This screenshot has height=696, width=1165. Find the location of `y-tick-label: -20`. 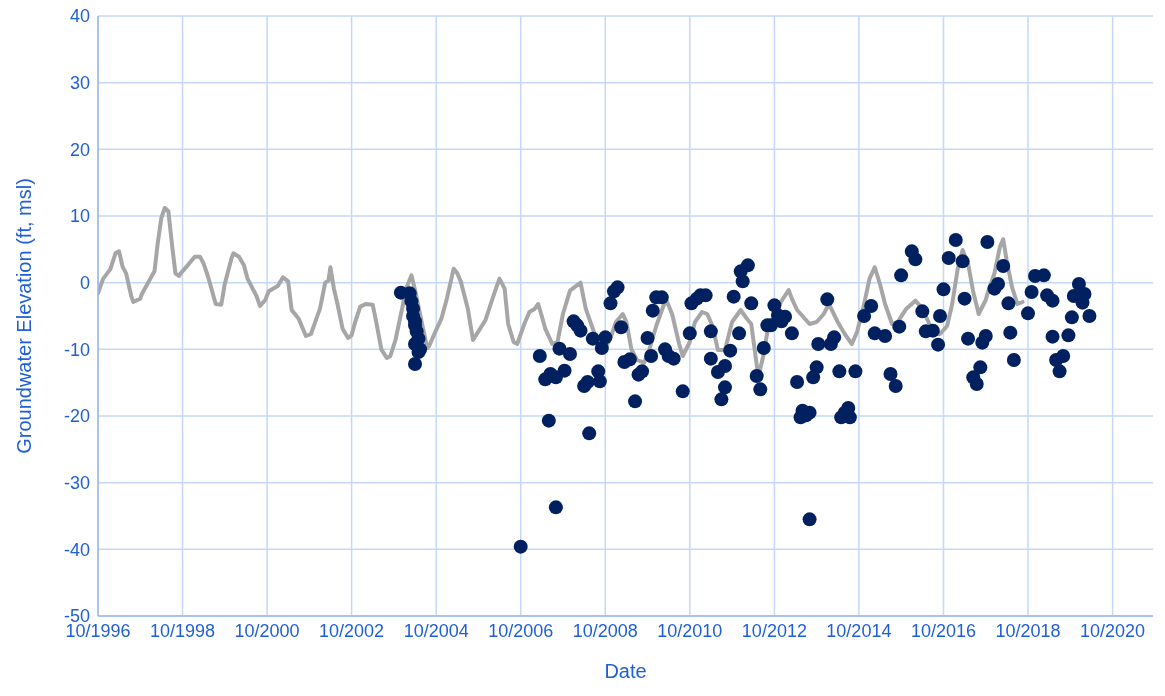

y-tick-label: -20 is located at coordinates (76, 416).